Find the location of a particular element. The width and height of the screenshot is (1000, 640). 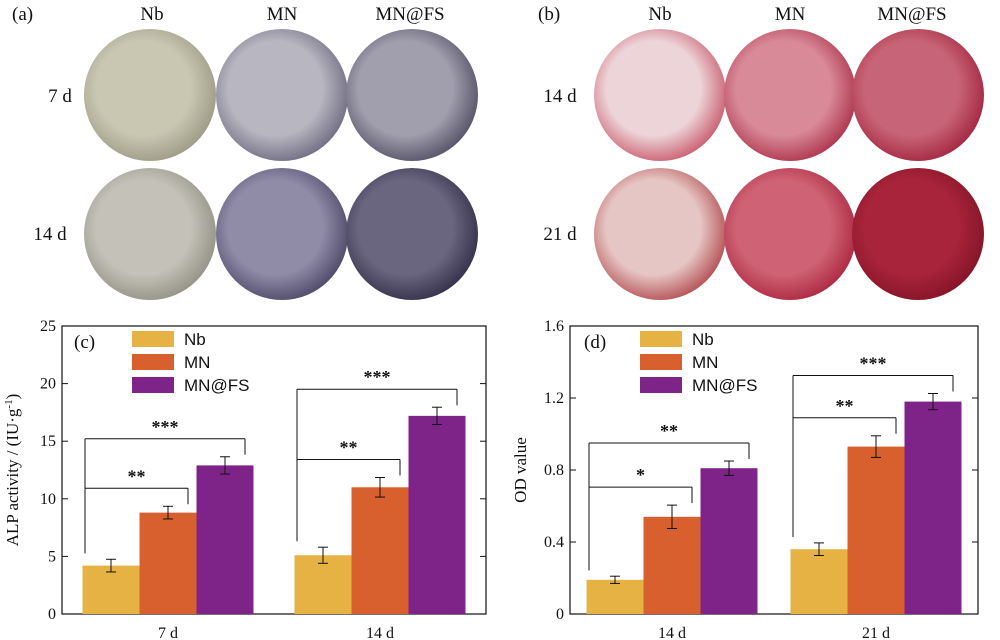

y-tick-label: 25 is located at coordinates (48, 326).